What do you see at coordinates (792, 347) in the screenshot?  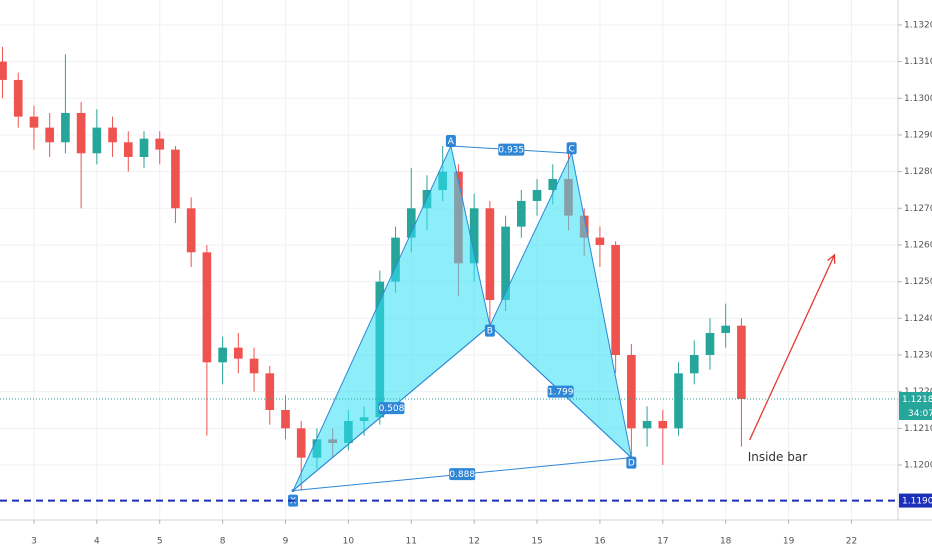 I see `trend-arrow` at bounding box center [792, 347].